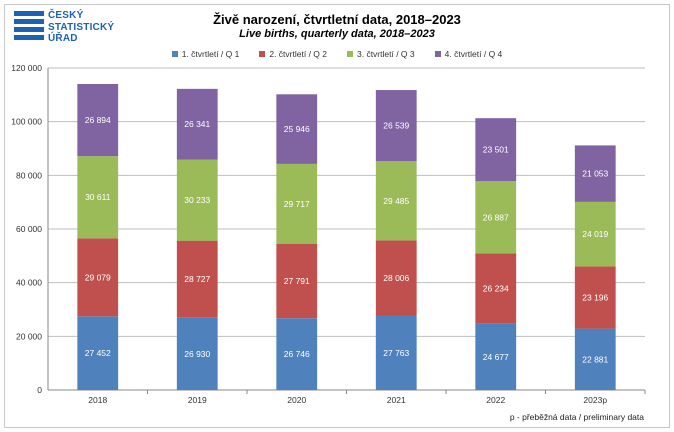 This screenshot has width=674, height=432. I want to click on data-label: 22 881, so click(595, 359).